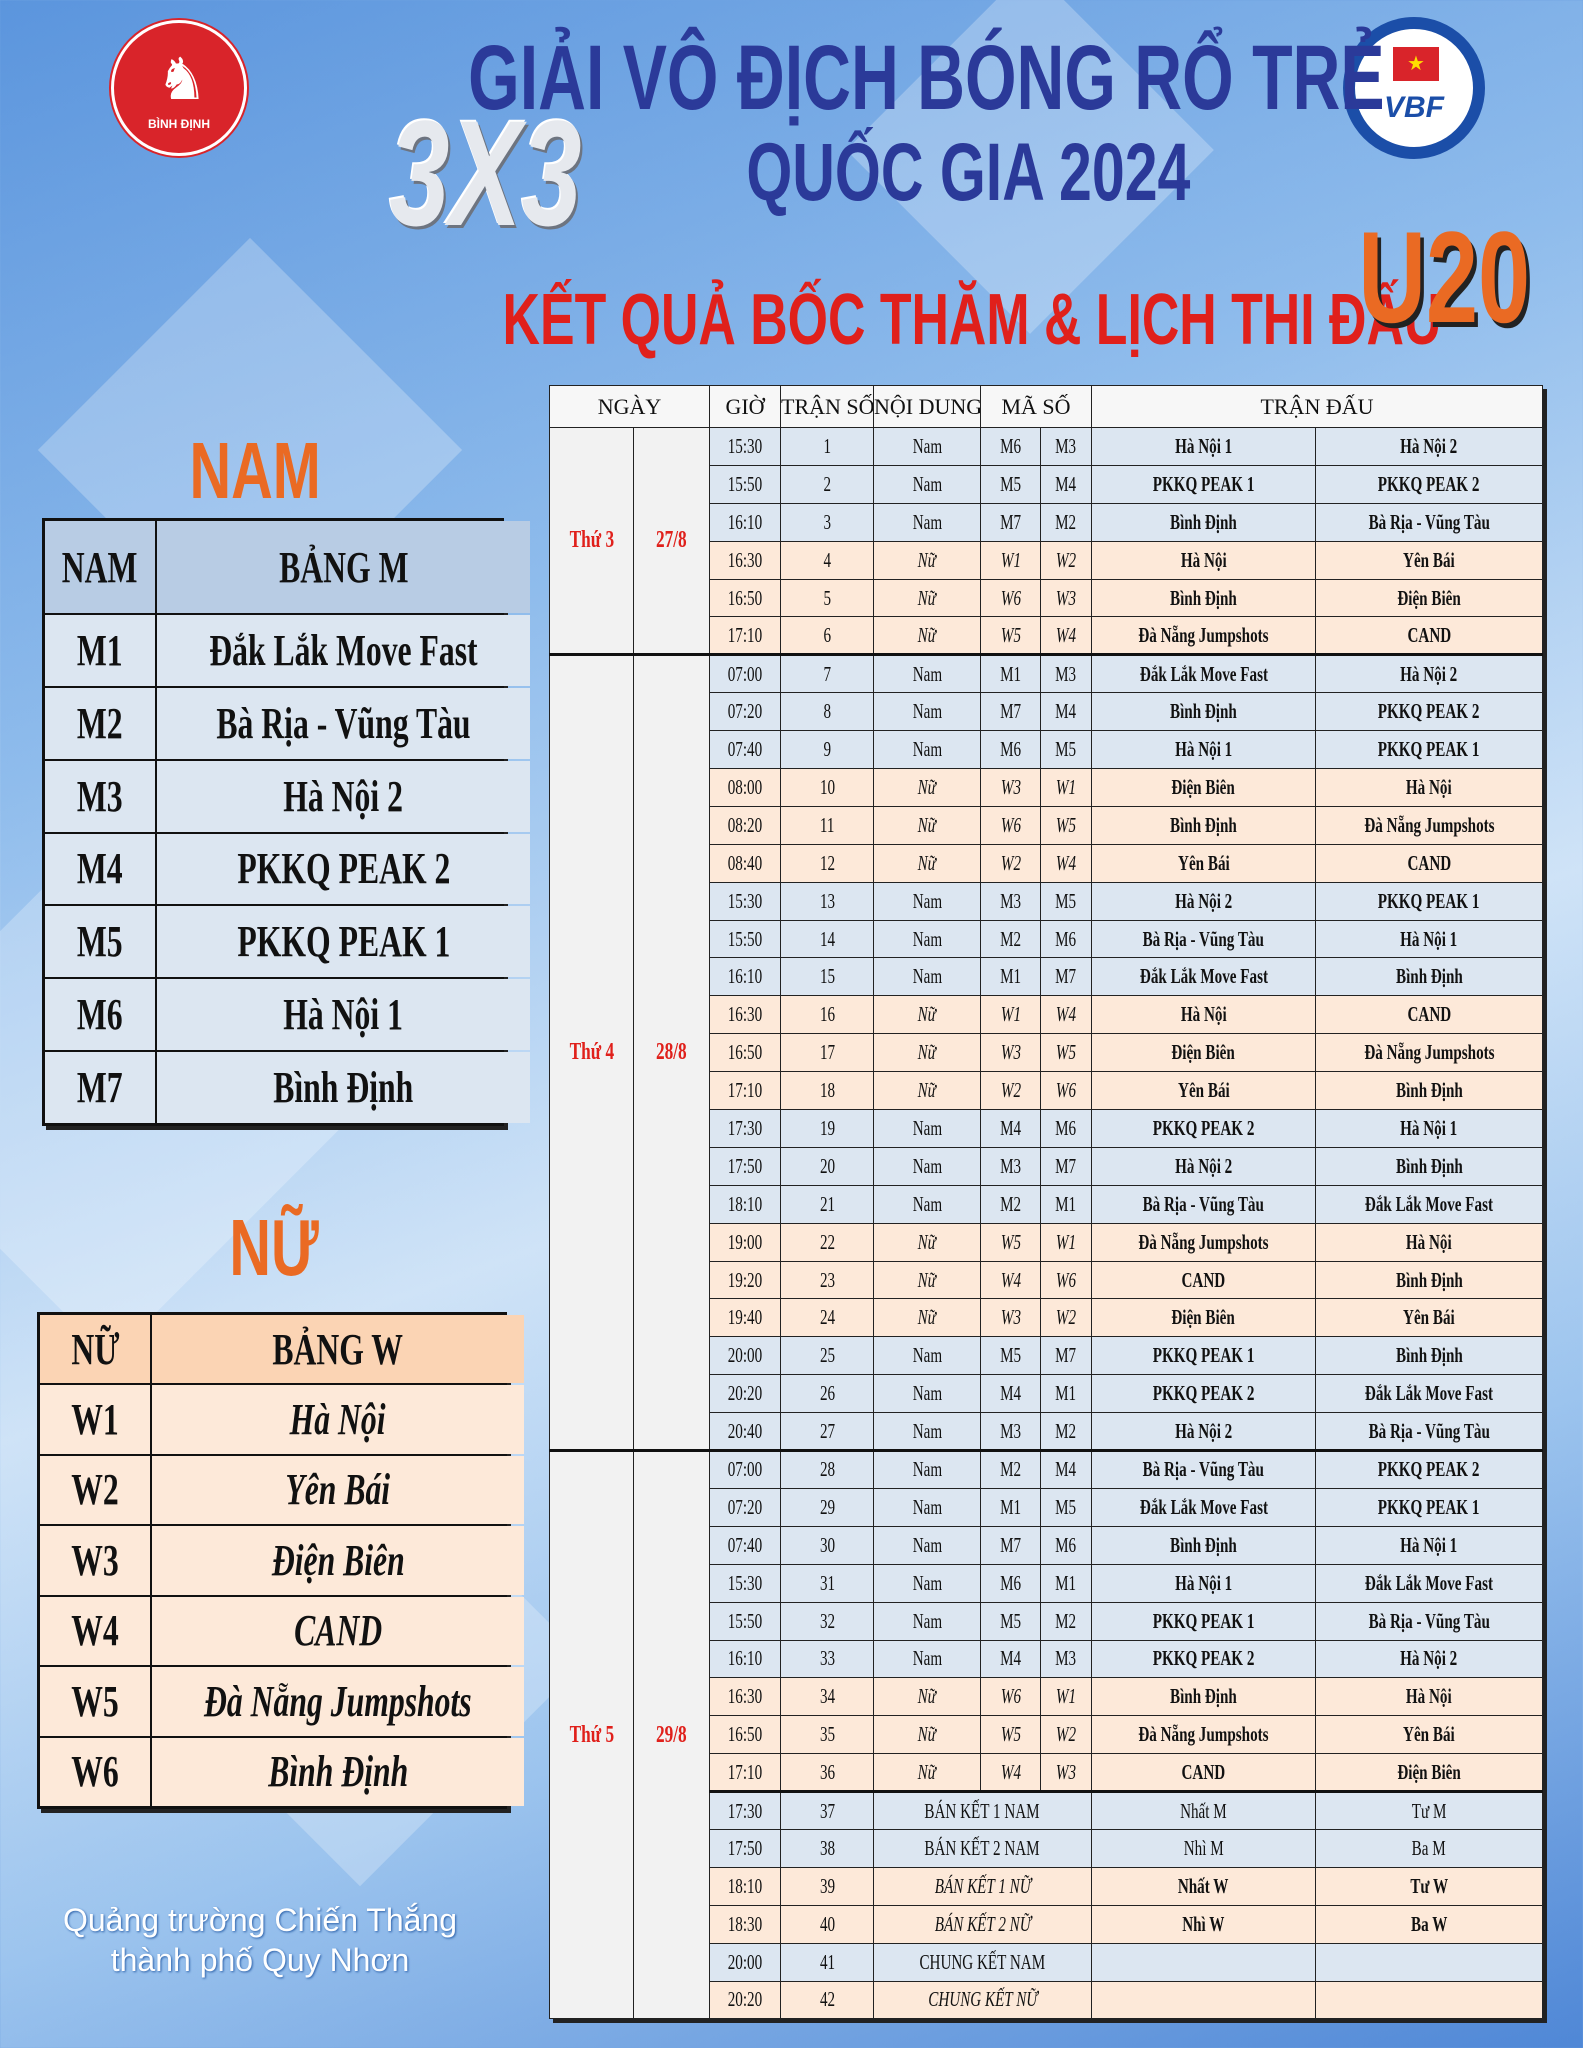 This screenshot has height=2048, width=1583. What do you see at coordinates (1204, 1204) in the screenshot?
I see `team1-name: Bà Rịa - Vũng Tàu` at bounding box center [1204, 1204].